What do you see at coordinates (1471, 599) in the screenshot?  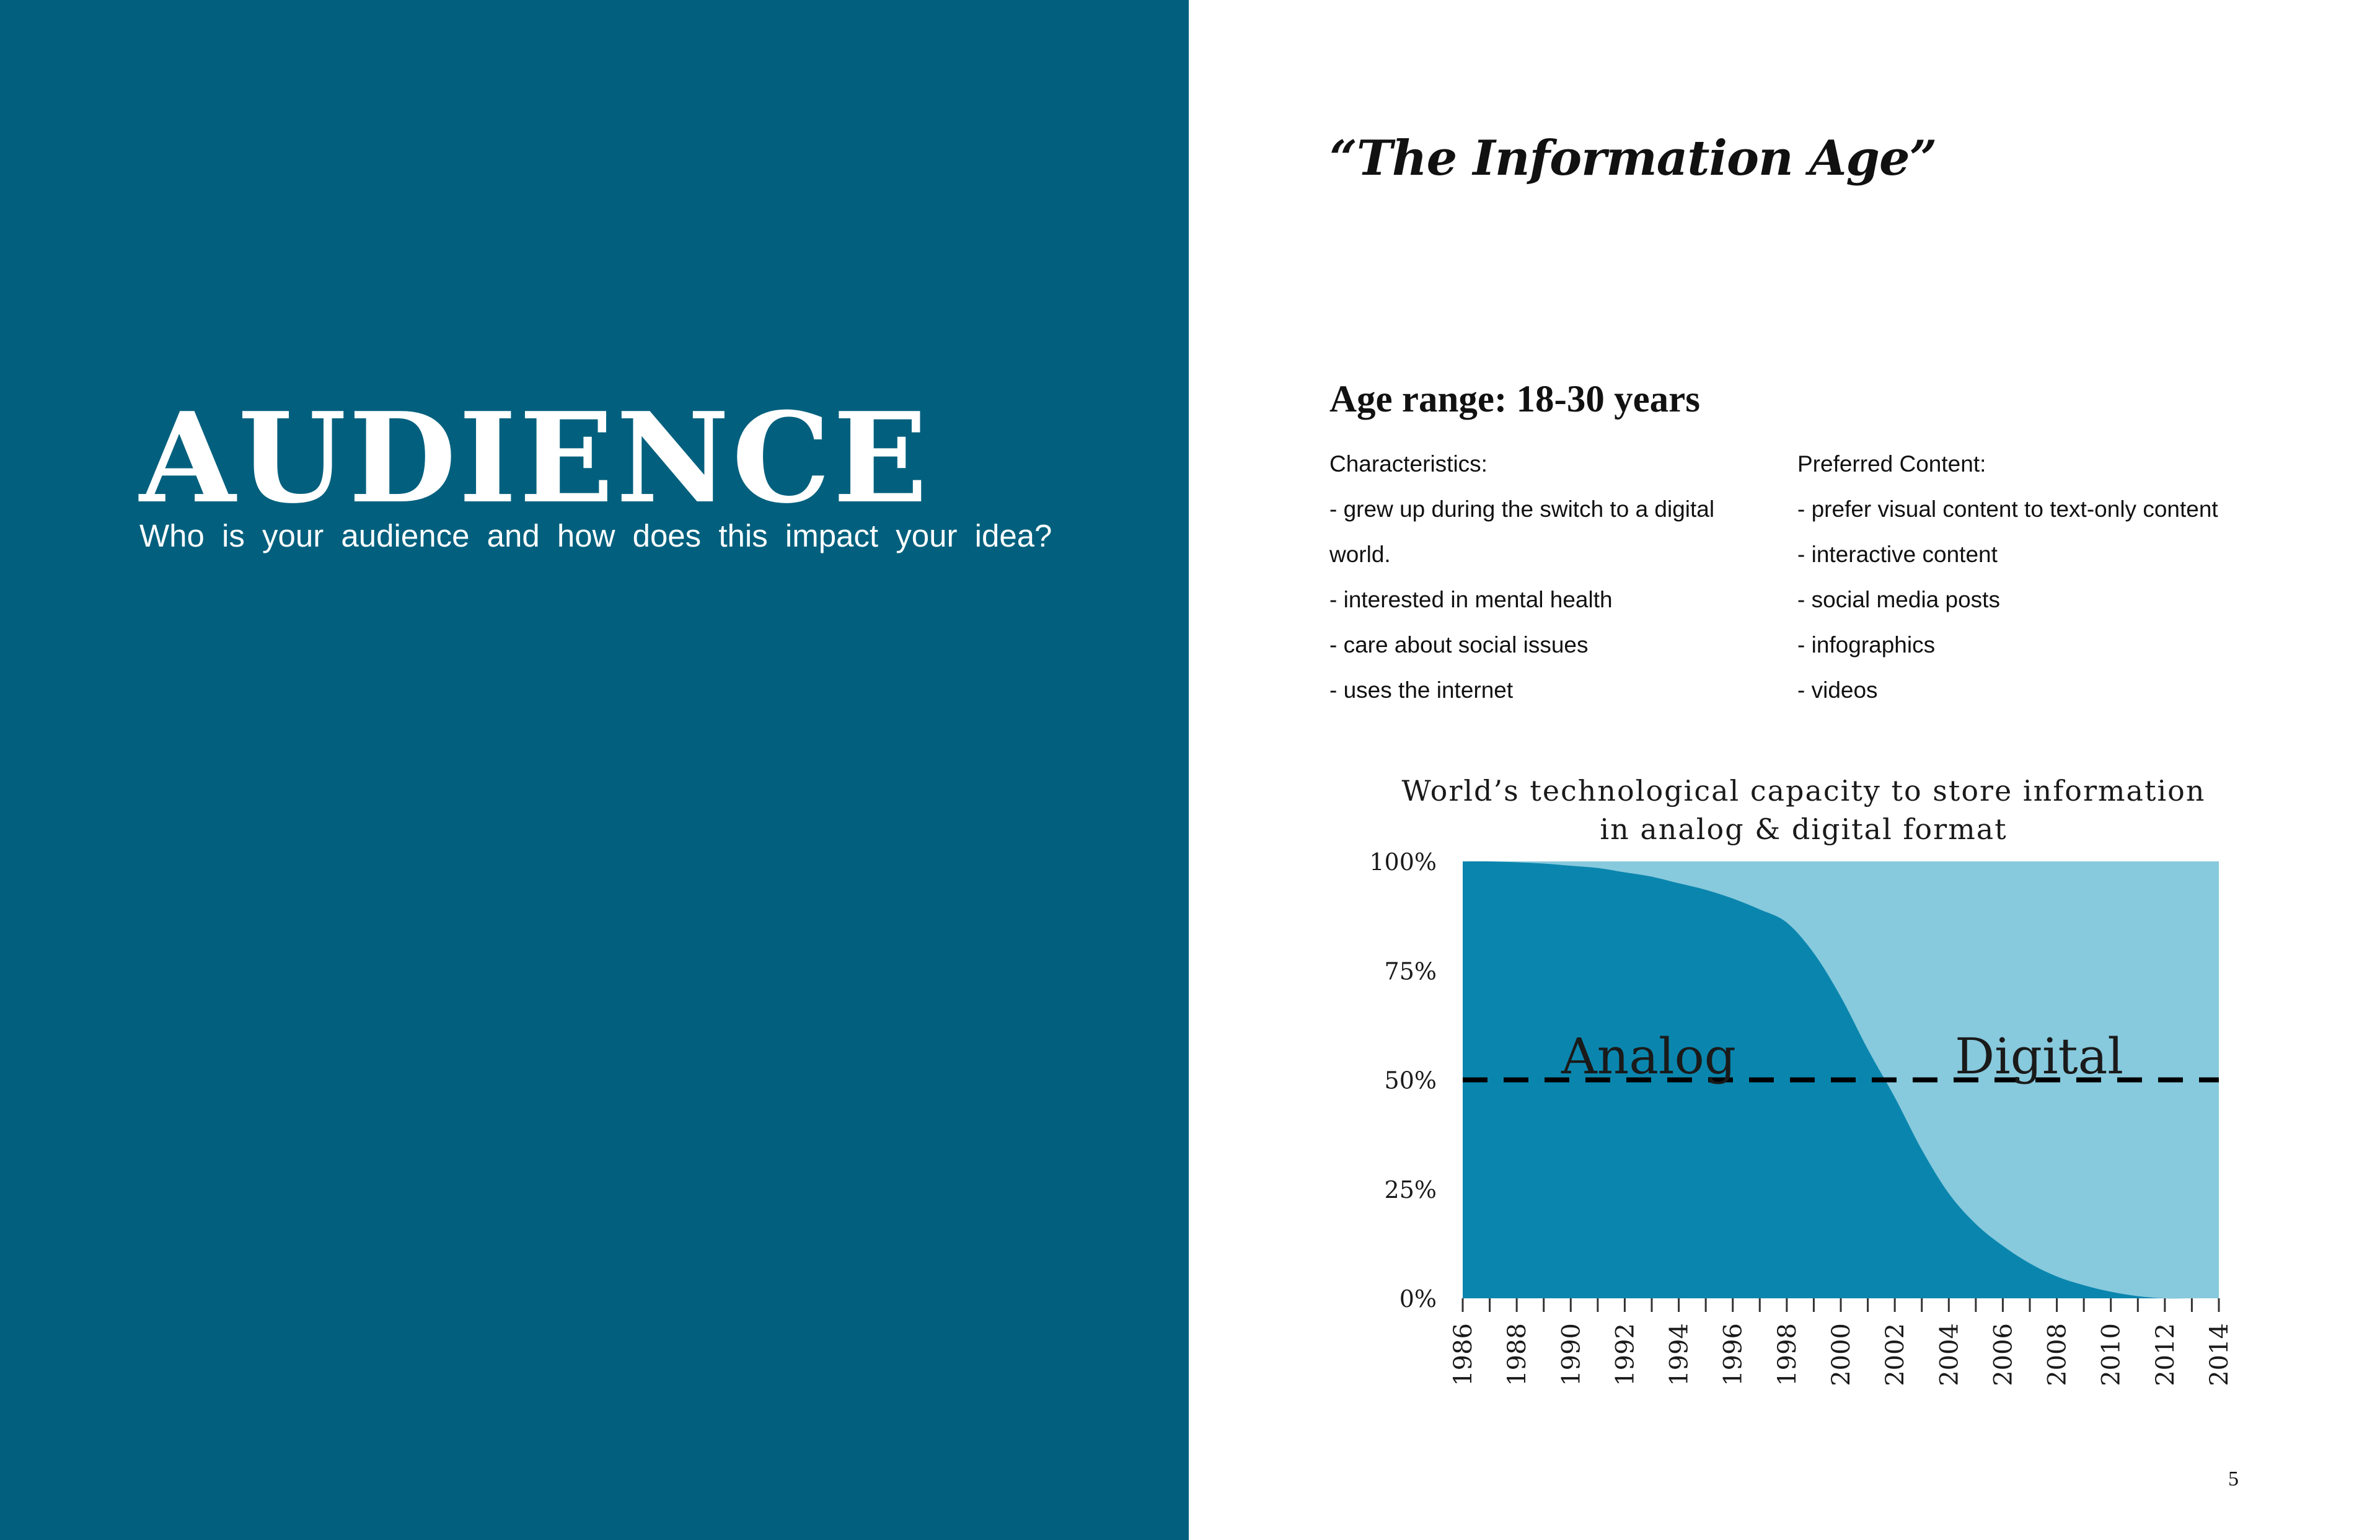 I see `list-item: - interested in mental health` at bounding box center [1471, 599].